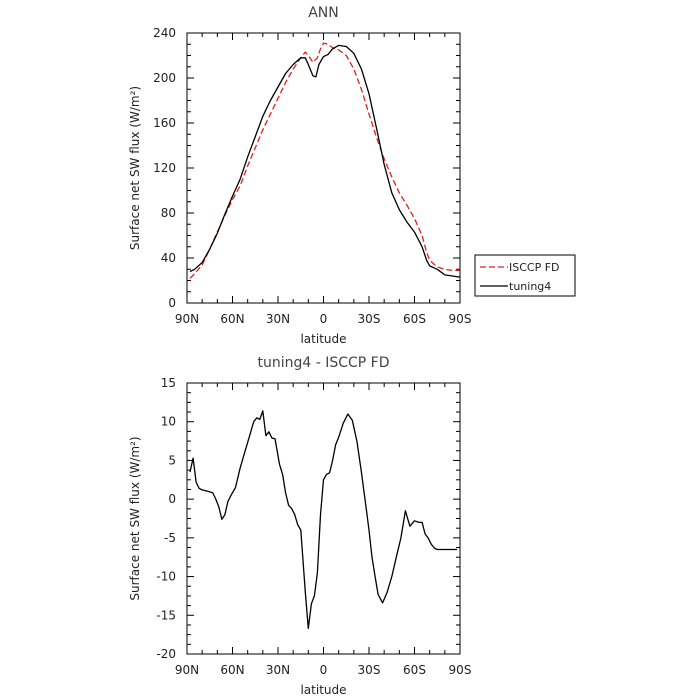  I want to click on y-tick-label: 10, so click(168, 422).